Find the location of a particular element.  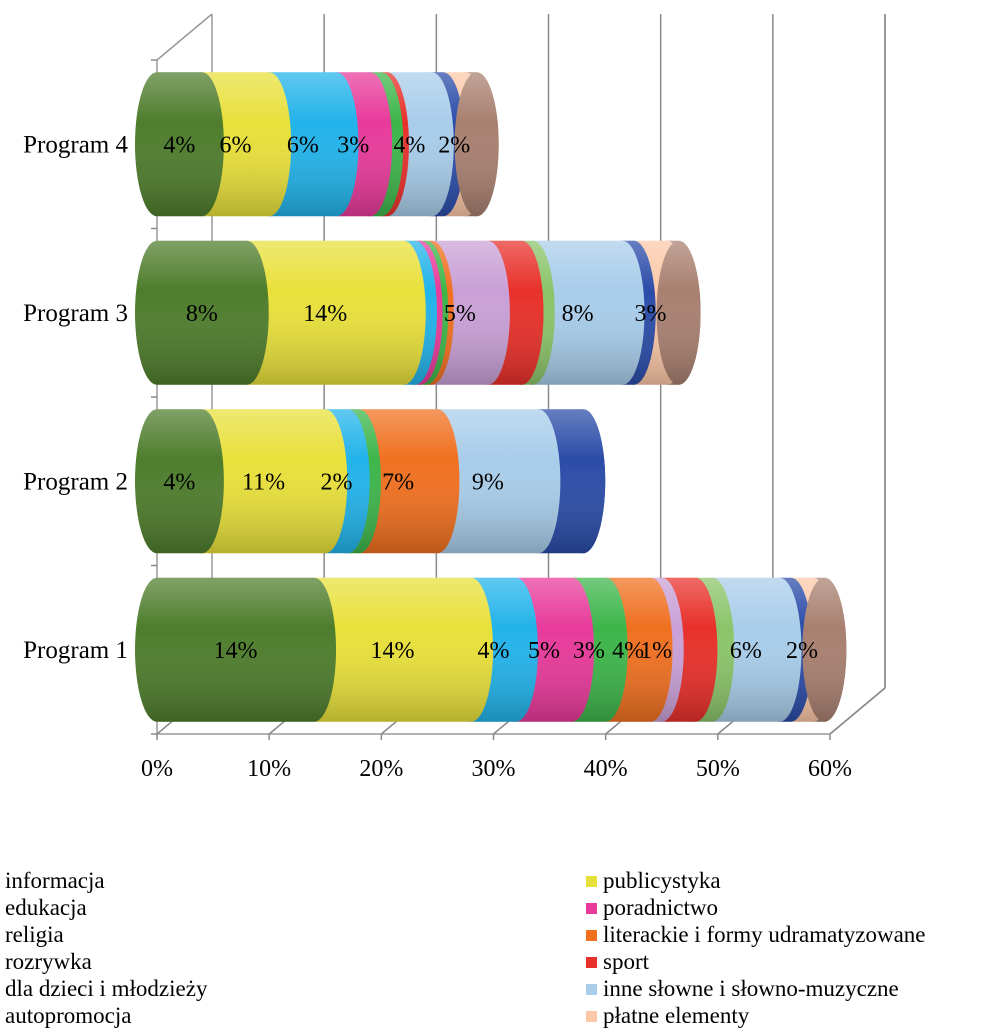

x-tick-label: 20% is located at coordinates (381, 769).